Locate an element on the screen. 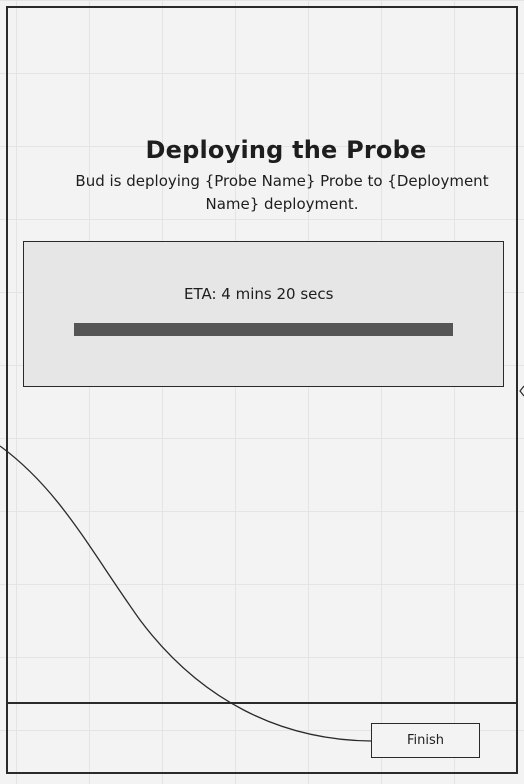 The width and height of the screenshot is (524, 784). page-title: Deploying the Probe is located at coordinates (286, 150).